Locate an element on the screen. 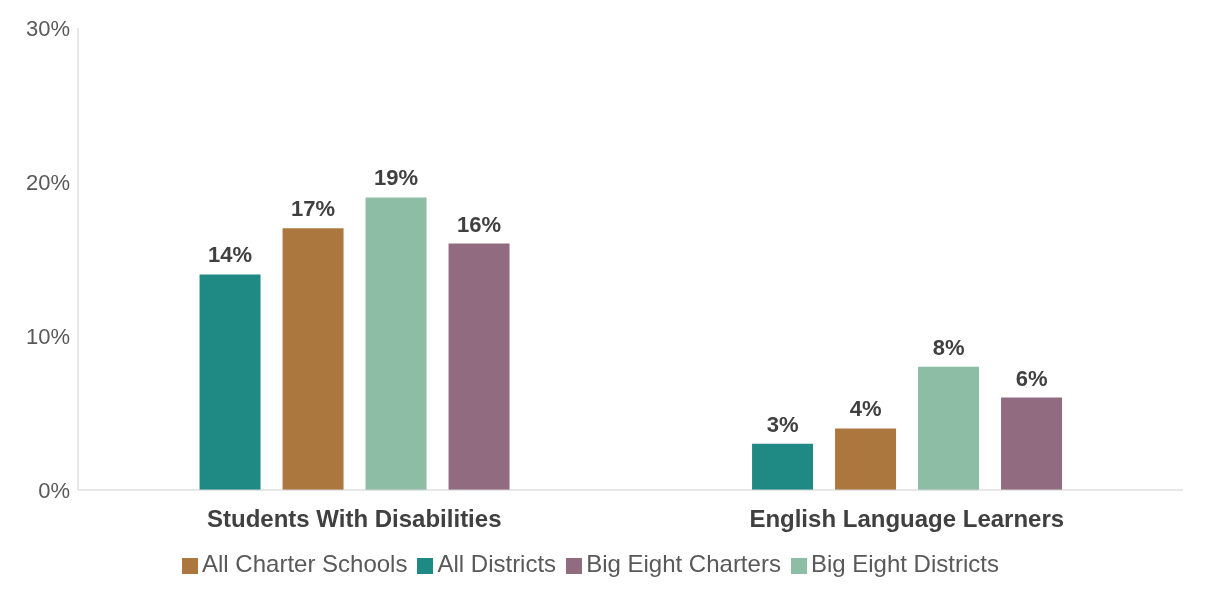 This screenshot has width=1215, height=589. data-label: 4% is located at coordinates (865, 409).